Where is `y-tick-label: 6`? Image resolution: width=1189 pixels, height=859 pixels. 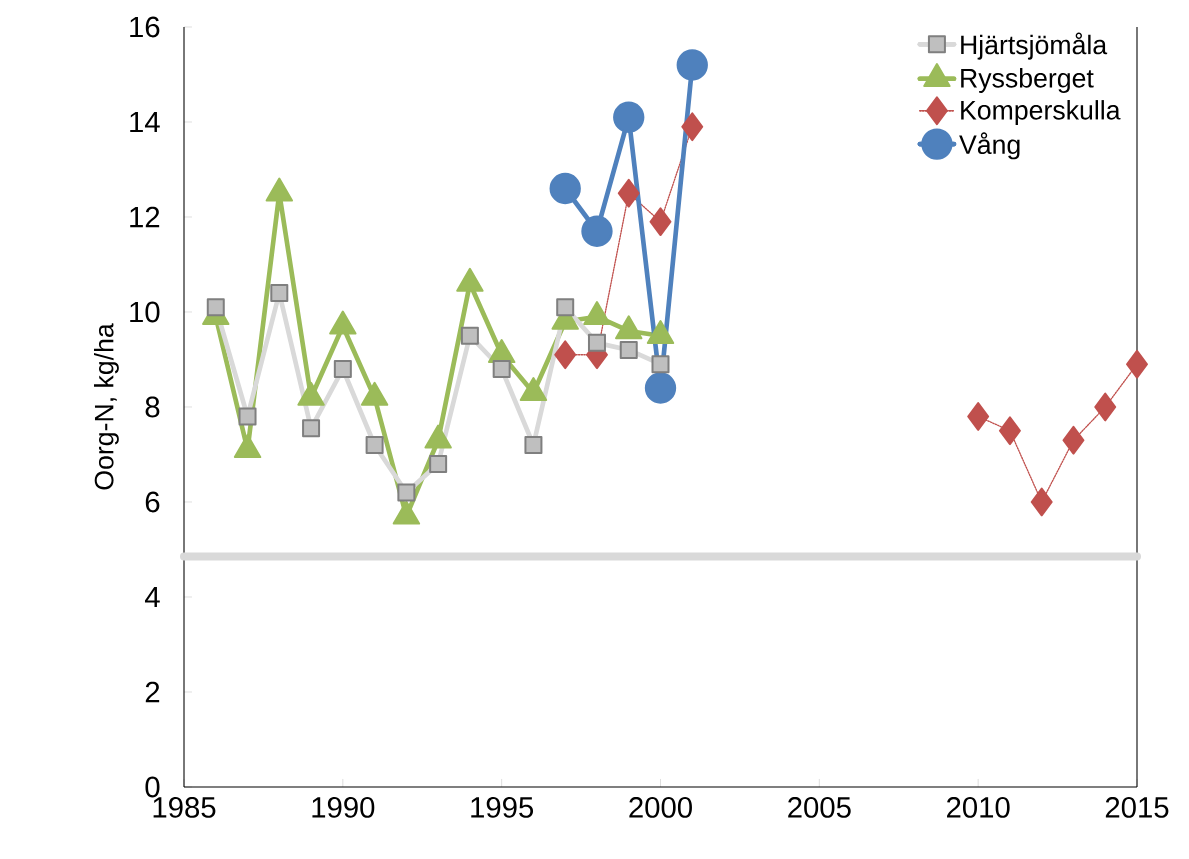
y-tick-label: 6 is located at coordinates (152, 502).